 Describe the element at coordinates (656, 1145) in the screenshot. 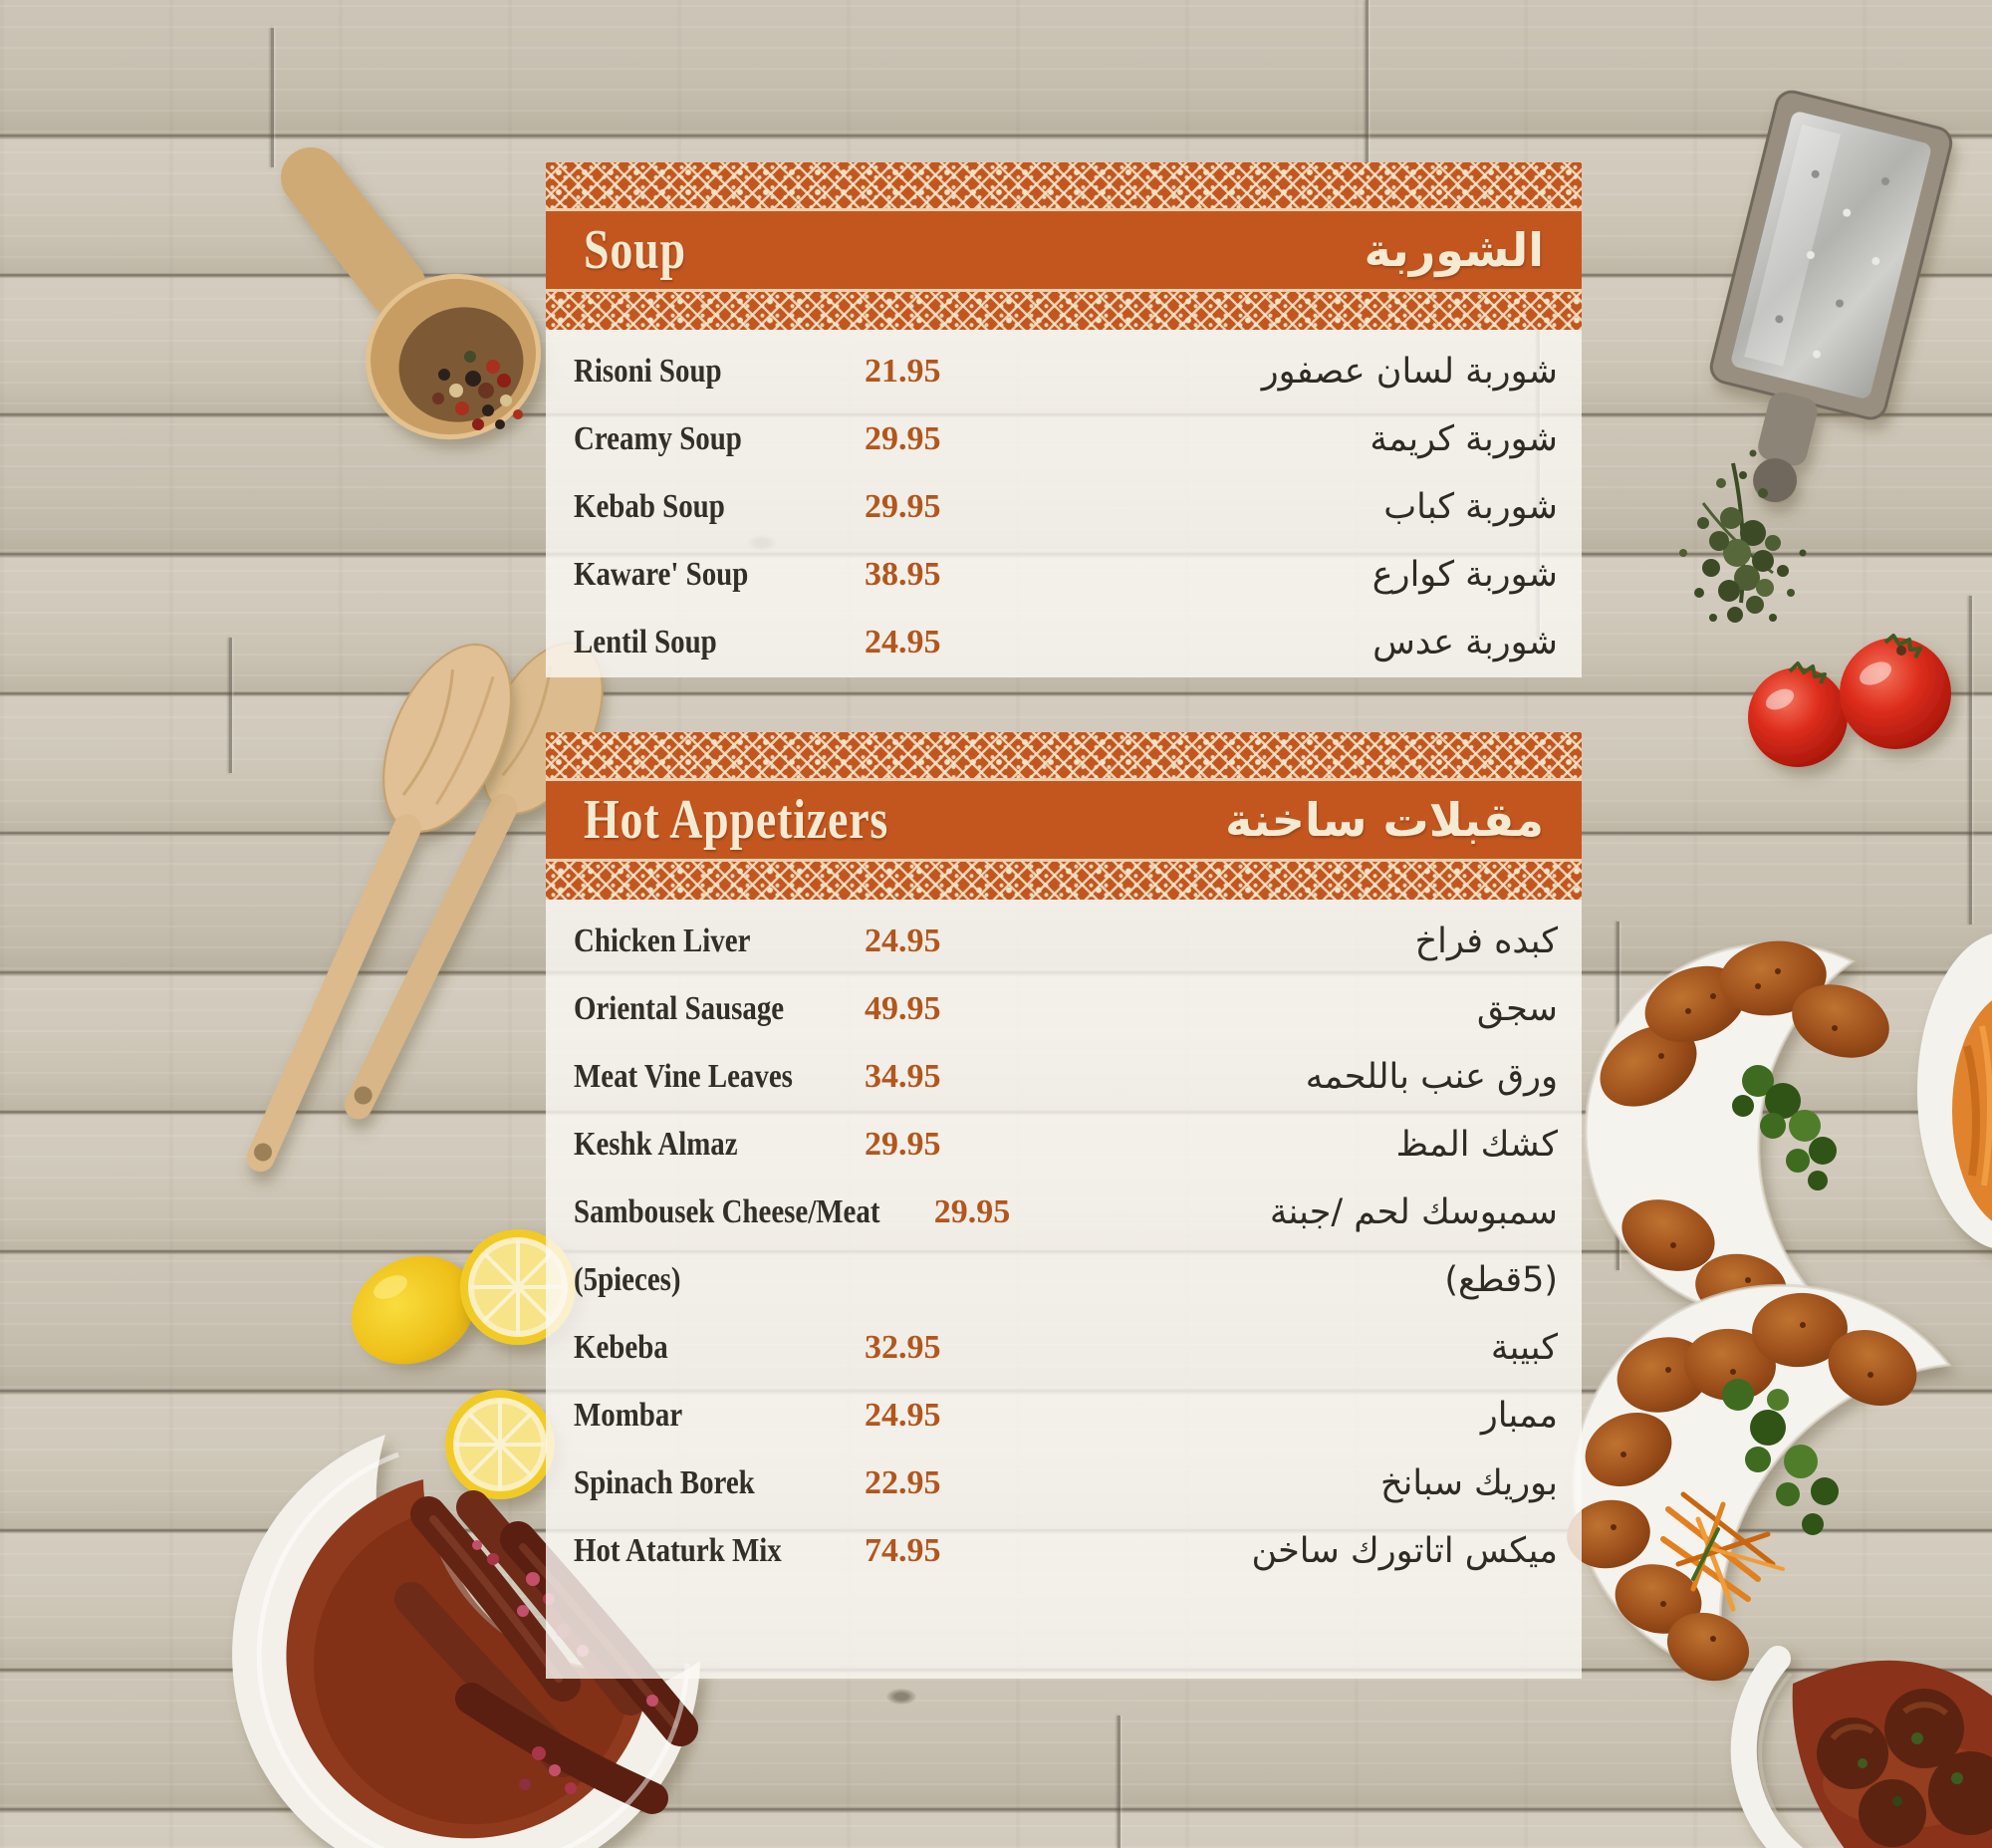

I see `item-name-english: Keshk Almaz` at that location.